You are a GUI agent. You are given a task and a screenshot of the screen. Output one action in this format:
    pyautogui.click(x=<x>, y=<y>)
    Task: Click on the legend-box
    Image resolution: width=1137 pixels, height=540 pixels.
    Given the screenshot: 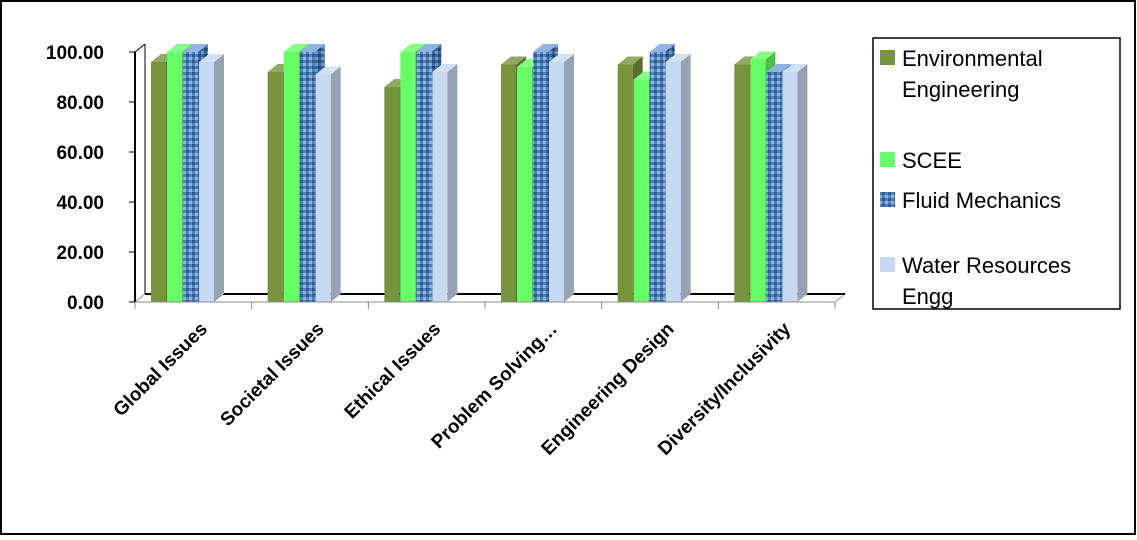 What is the action you would take?
    pyautogui.click(x=996, y=173)
    